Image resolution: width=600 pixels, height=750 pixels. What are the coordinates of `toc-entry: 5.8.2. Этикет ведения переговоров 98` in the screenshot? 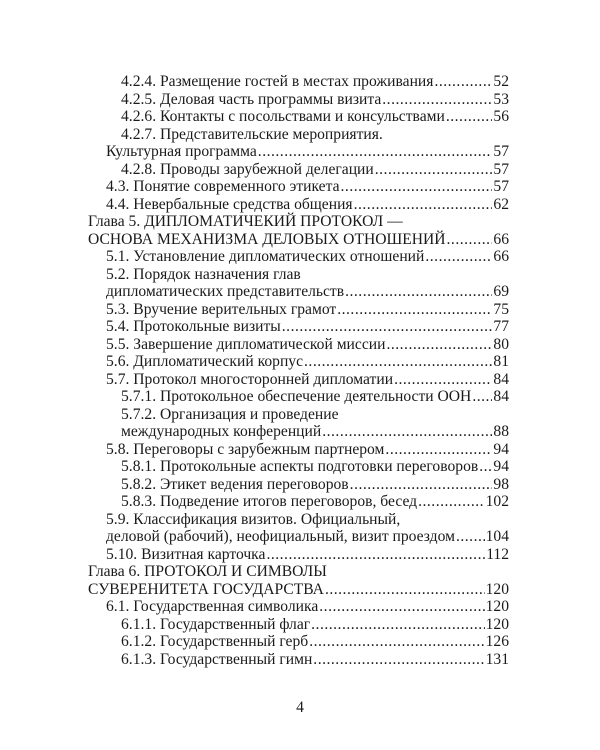 It's located at (300, 485).